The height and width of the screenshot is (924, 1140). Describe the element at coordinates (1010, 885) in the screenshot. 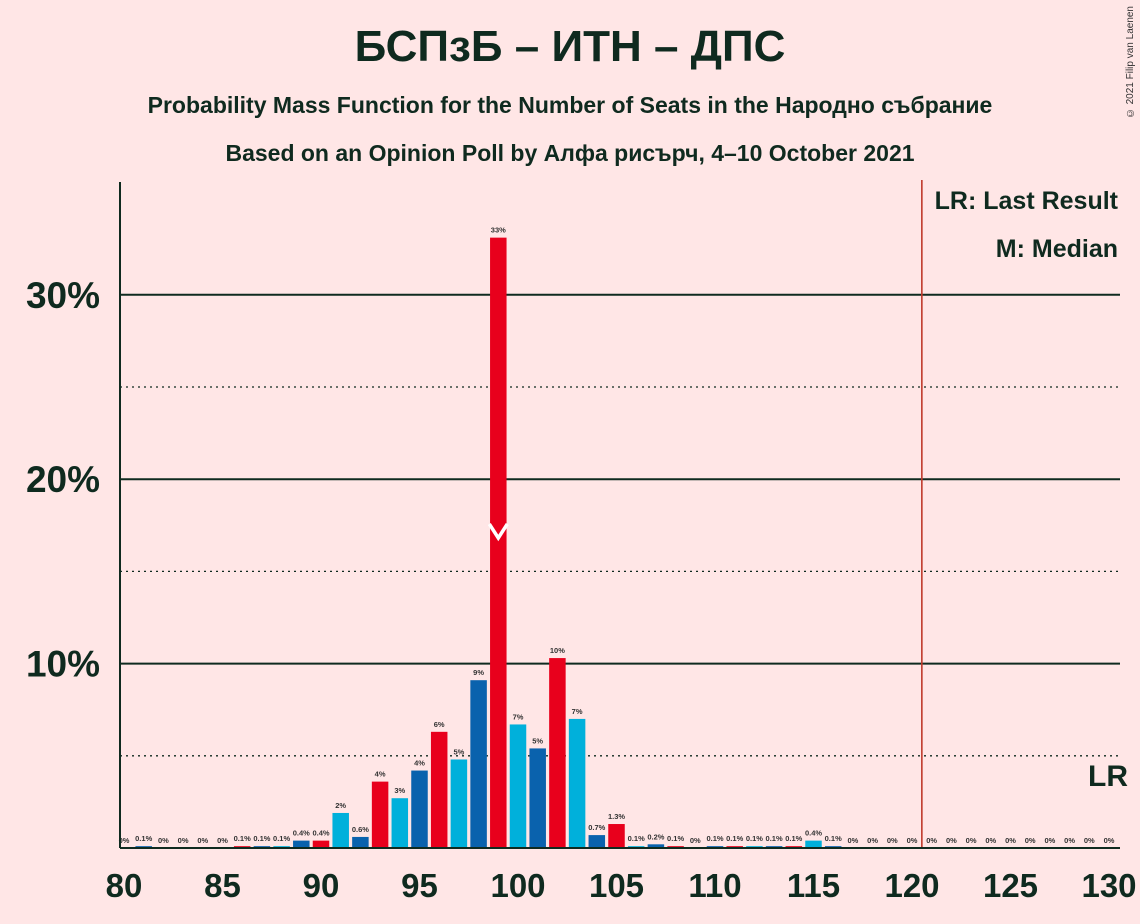

I see `x-tick-label: 125` at that location.